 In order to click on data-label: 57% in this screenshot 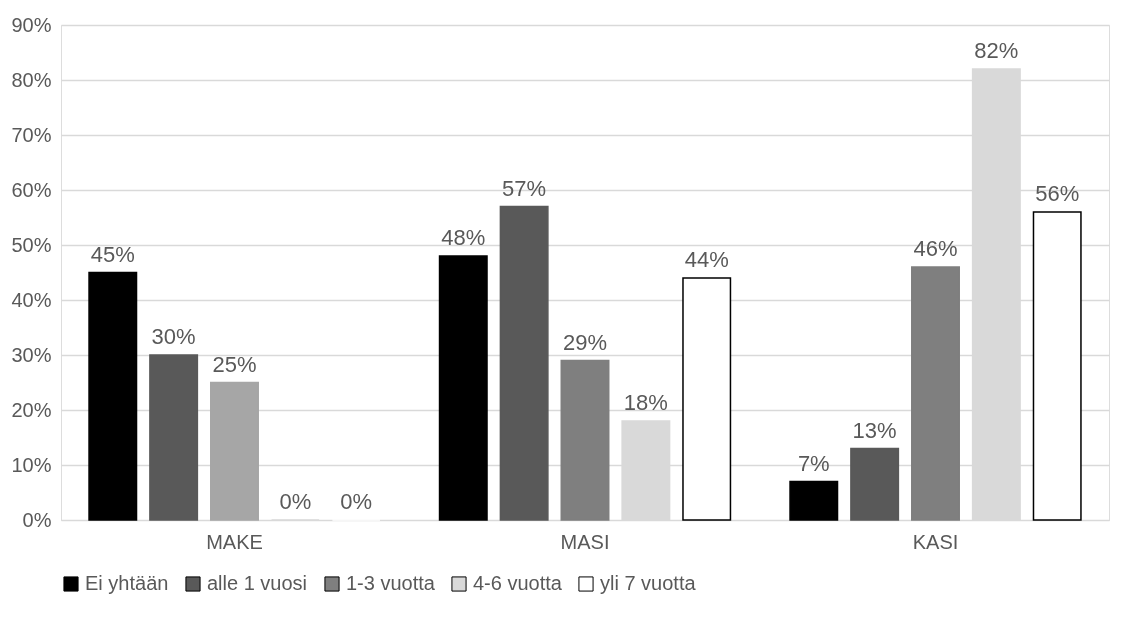, I will do `click(524, 188)`.